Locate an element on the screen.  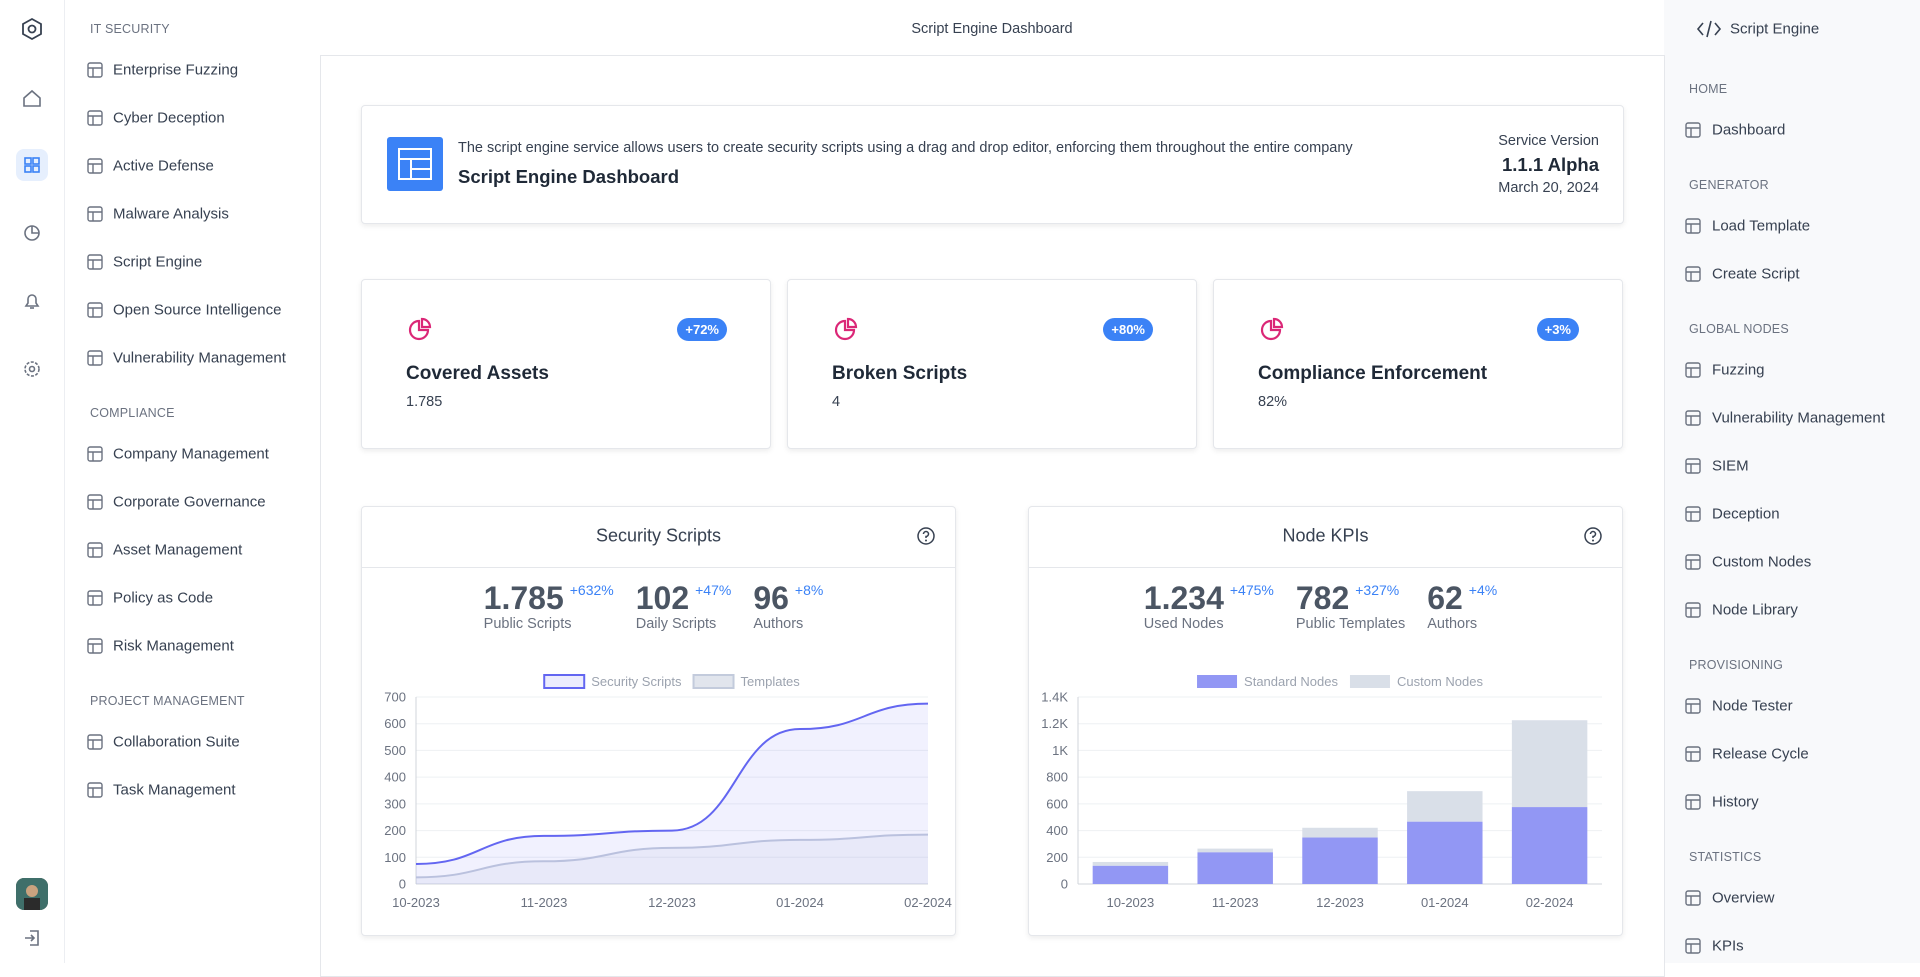
nav-item: Company Management is located at coordinates (191, 454).